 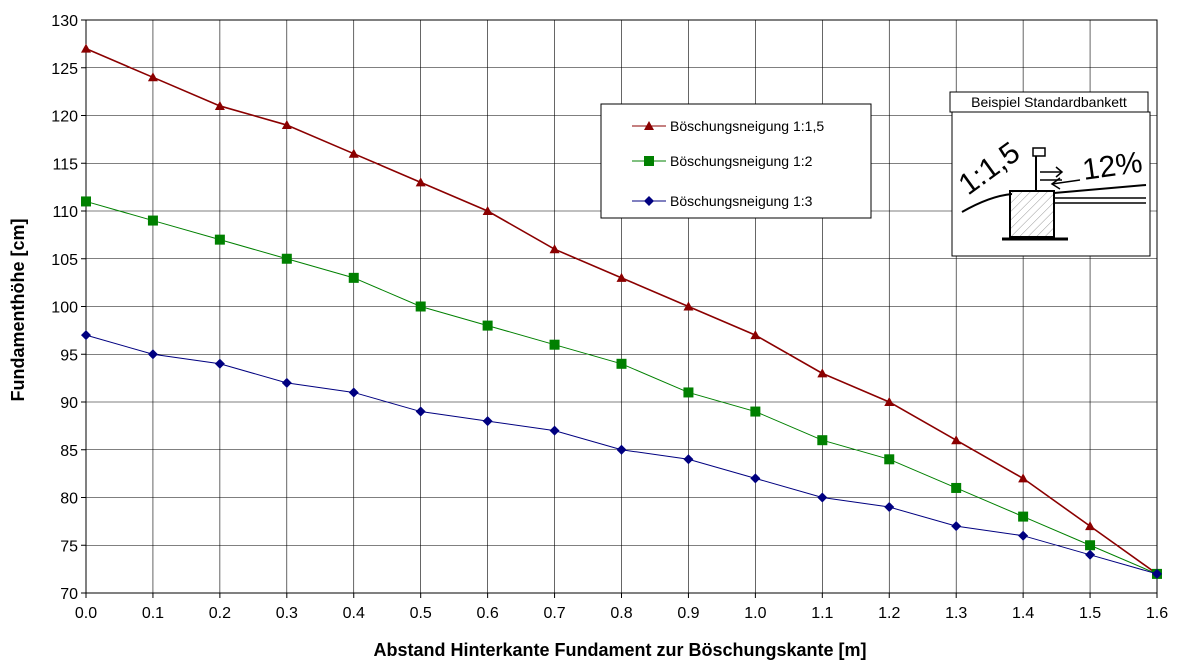 I want to click on x-tick-label: 1.6, so click(x=1157, y=613).